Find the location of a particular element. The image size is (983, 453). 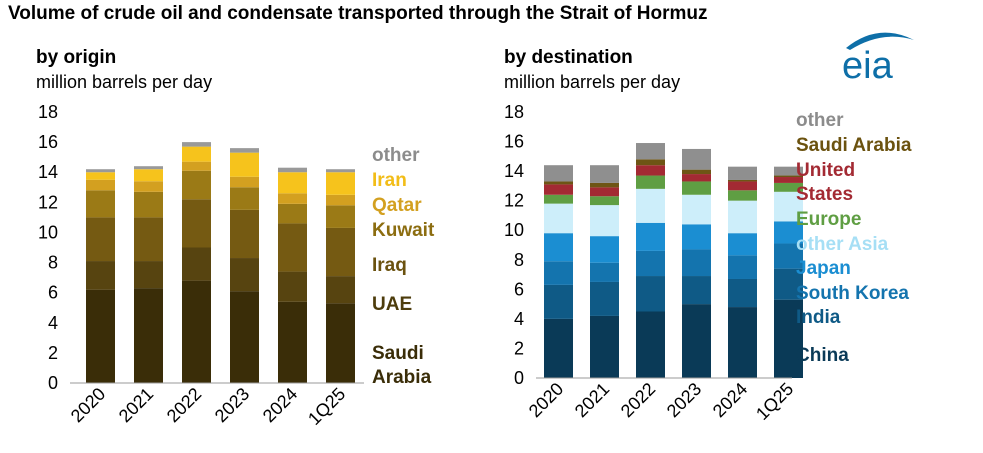

destination-legend-label: Saudi Arabia is located at coordinates (854, 145).